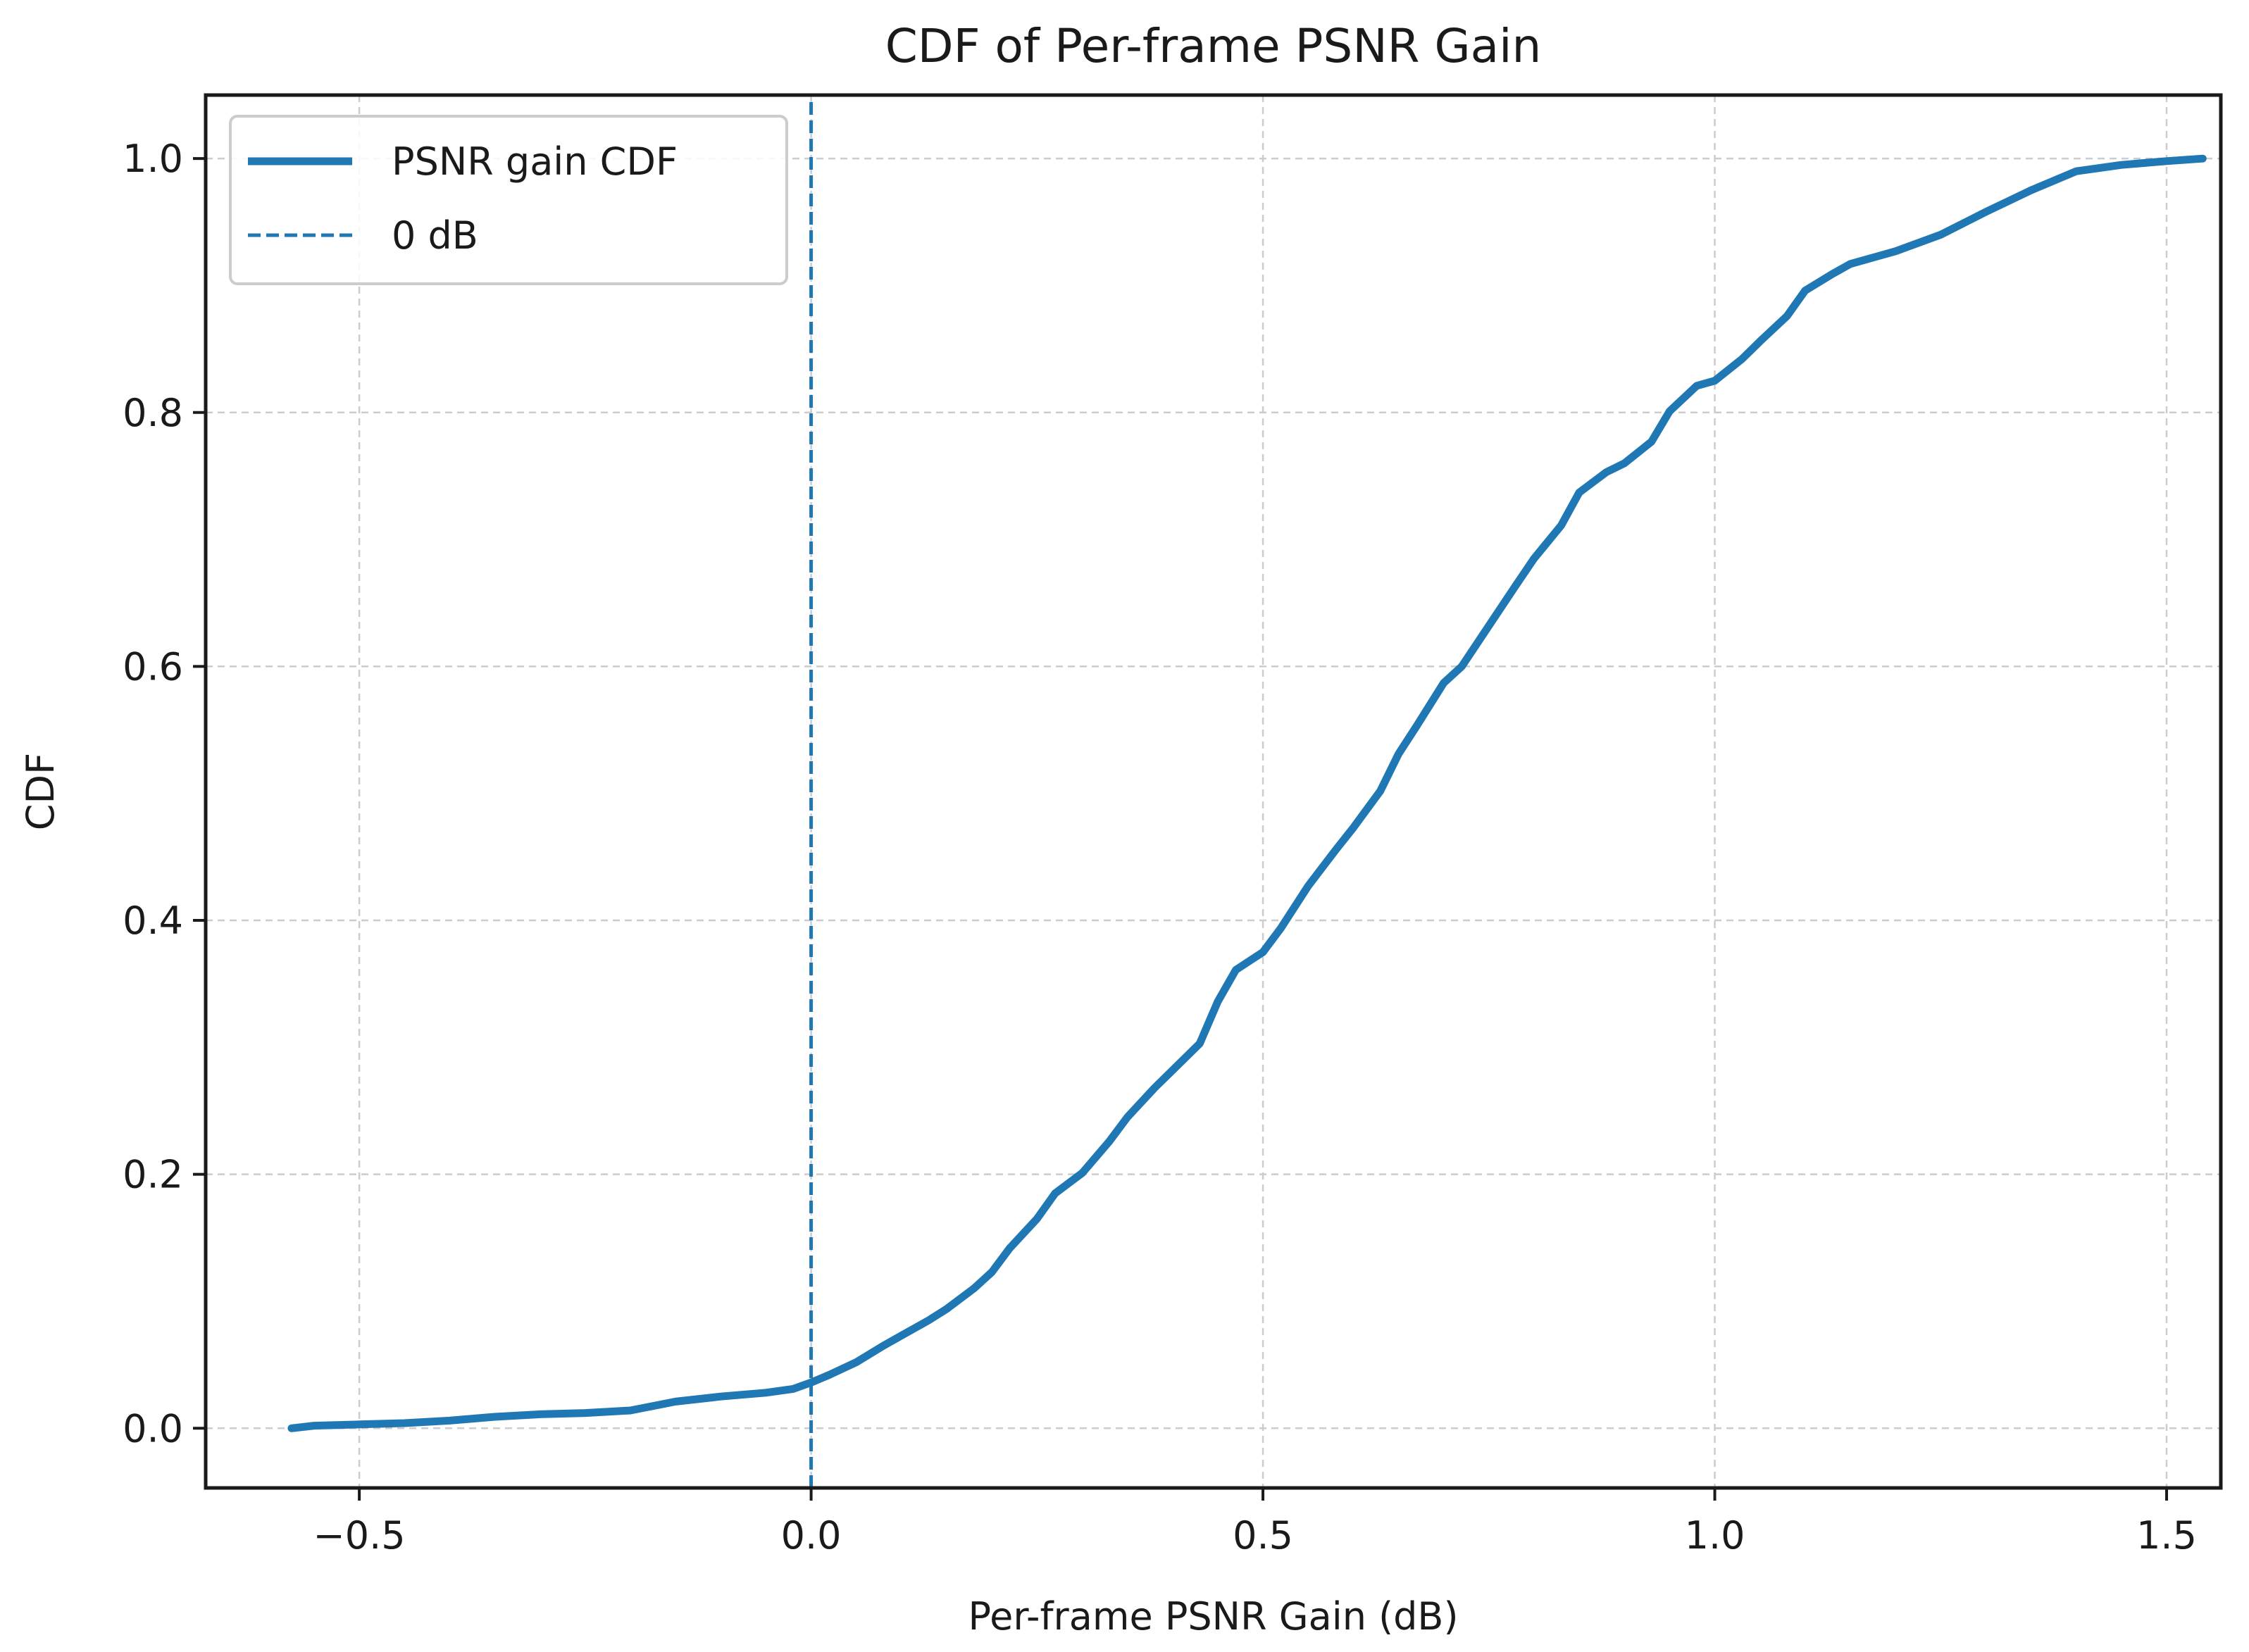  I want to click on y-tick-label: 0.0, so click(153, 1428).